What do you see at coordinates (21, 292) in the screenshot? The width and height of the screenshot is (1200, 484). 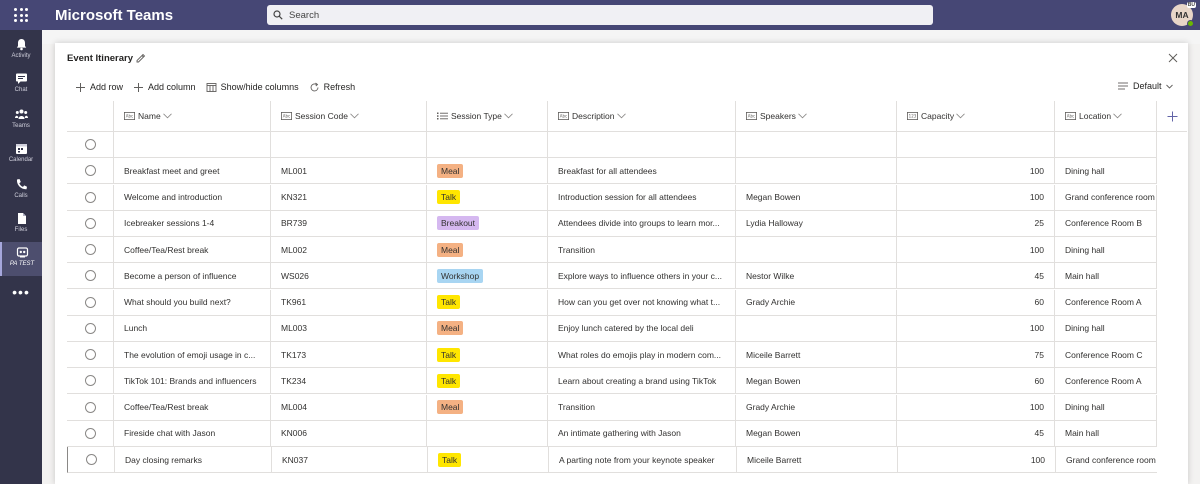 I see `more-apps-icon: •••` at bounding box center [21, 292].